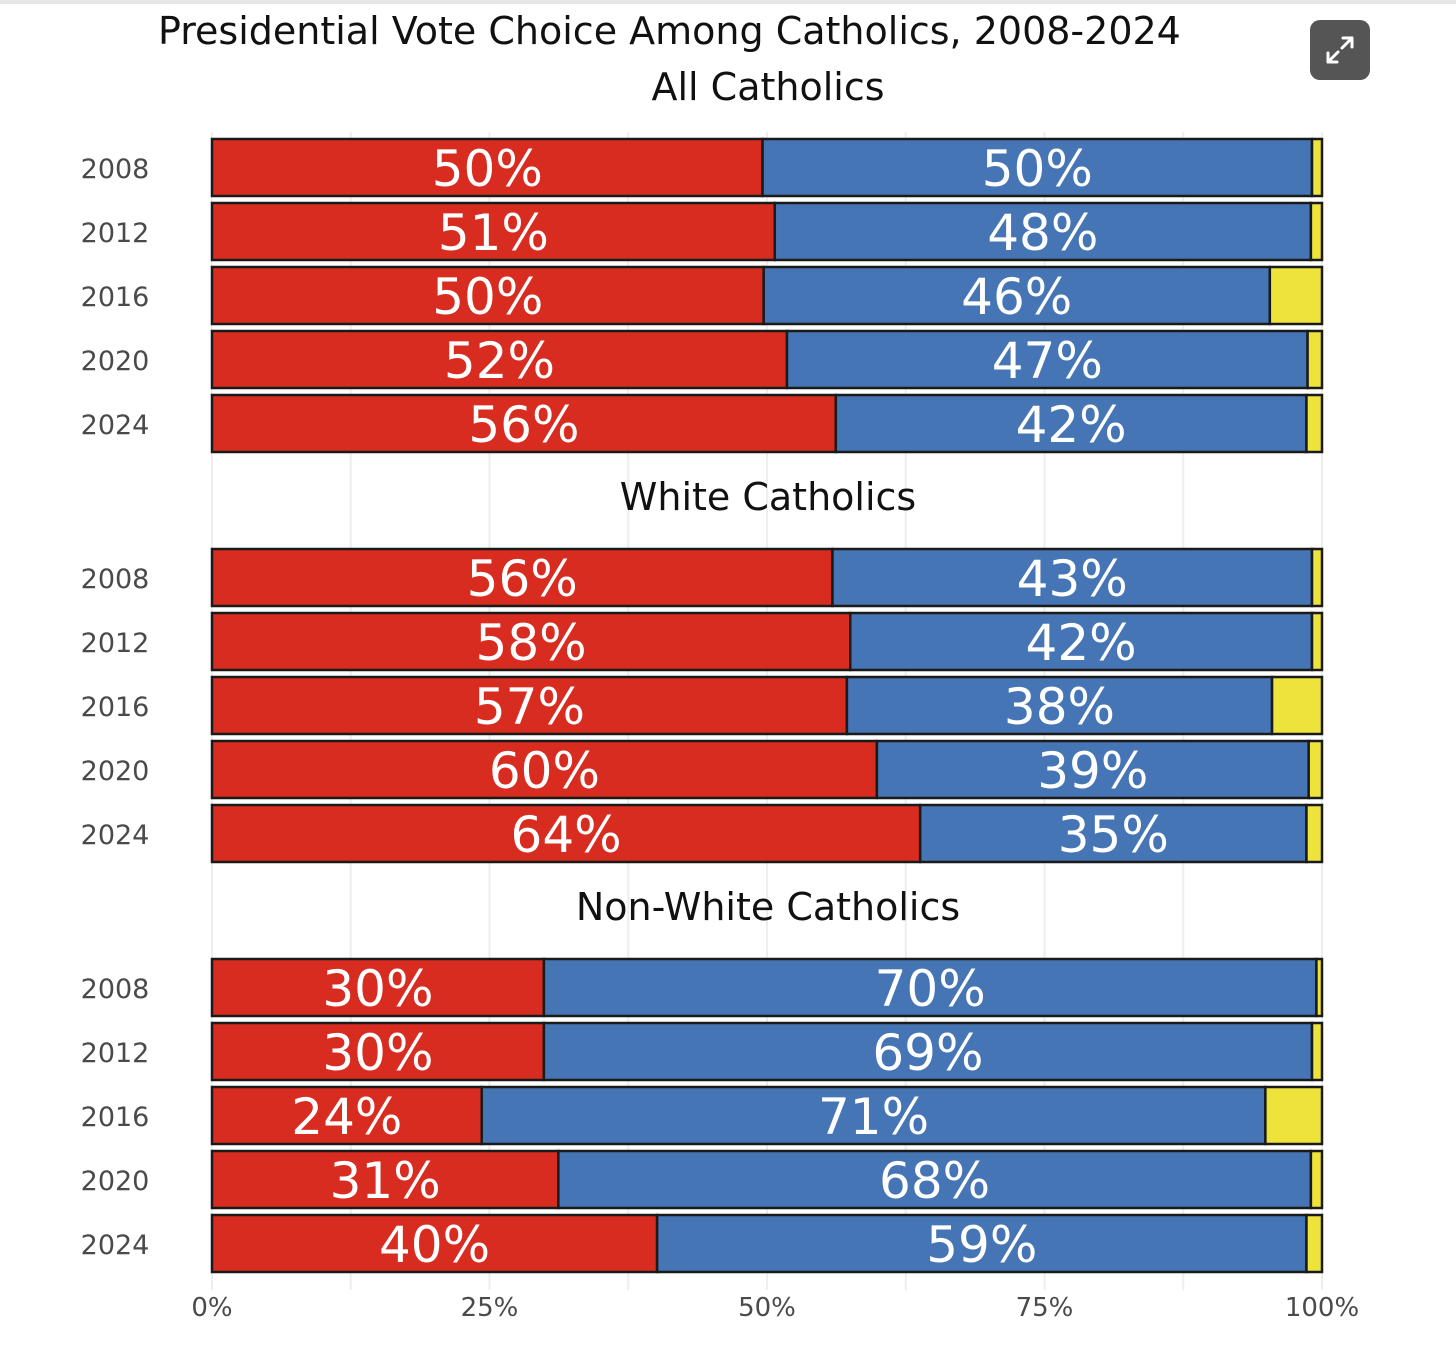  Describe the element at coordinates (768, 907) in the screenshot. I see `panel-title: Non-White Catholics` at that location.